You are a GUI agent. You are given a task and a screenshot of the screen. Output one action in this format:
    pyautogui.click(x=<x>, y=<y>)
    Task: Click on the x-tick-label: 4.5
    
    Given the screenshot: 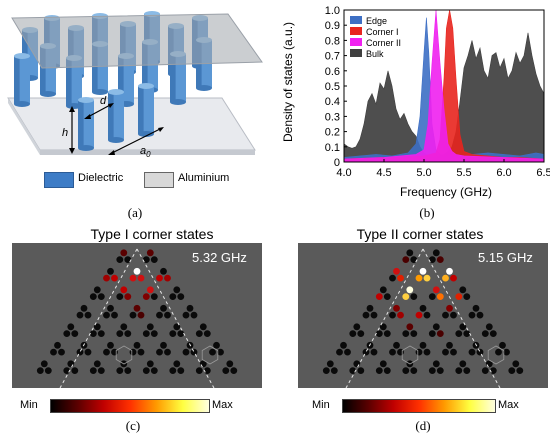 What is the action you would take?
    pyautogui.click(x=383, y=173)
    